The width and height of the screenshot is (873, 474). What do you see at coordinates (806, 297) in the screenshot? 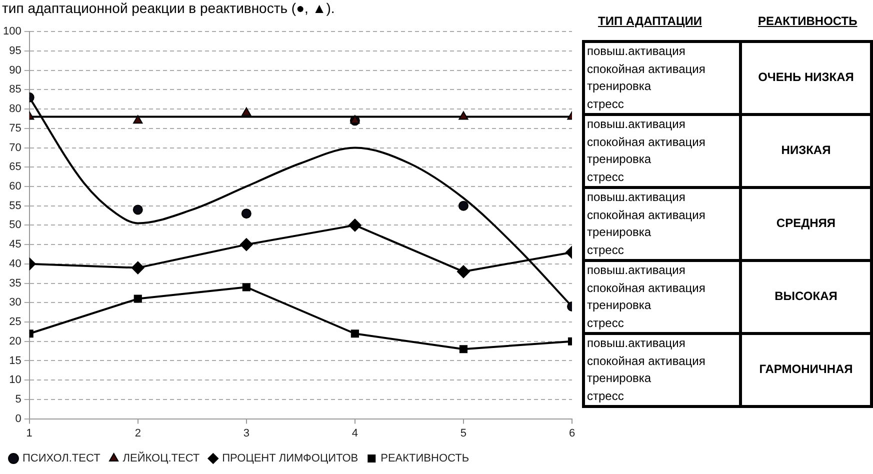
I see `category-label: ВЫСОКАЯ` at bounding box center [806, 297].